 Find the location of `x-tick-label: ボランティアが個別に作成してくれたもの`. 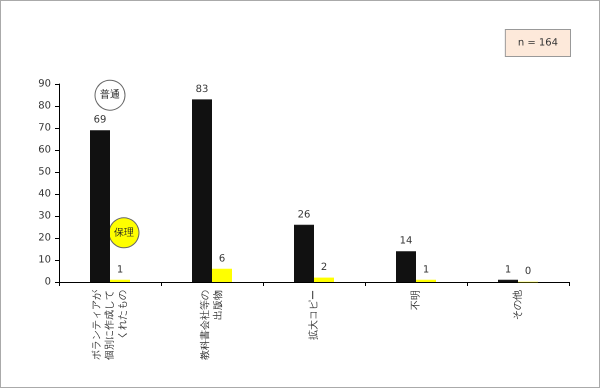

x-tick-label: ボランティアが個別に作成してくれたもの is located at coordinates (110, 324).